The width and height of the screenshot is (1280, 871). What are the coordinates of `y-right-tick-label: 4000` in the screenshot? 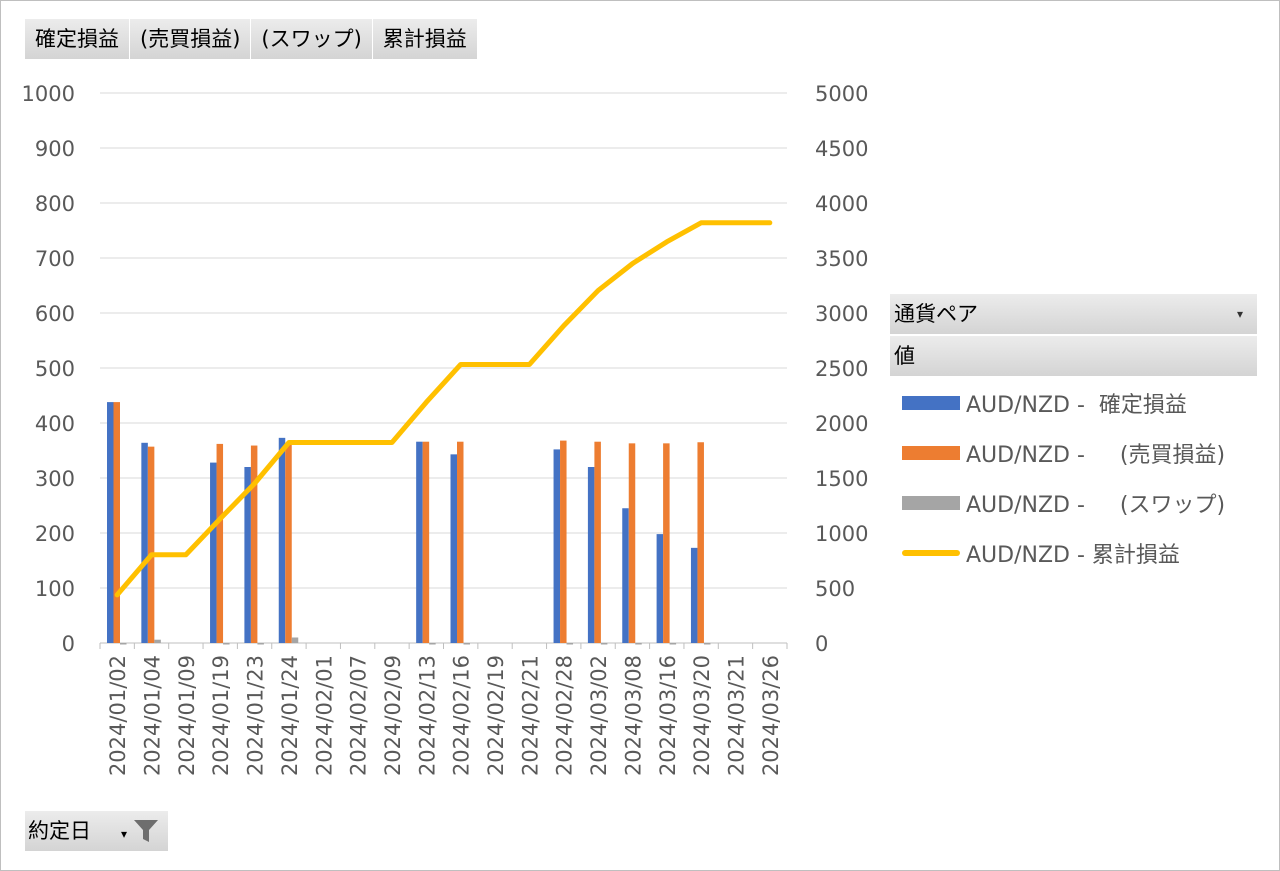 It's located at (841, 204).